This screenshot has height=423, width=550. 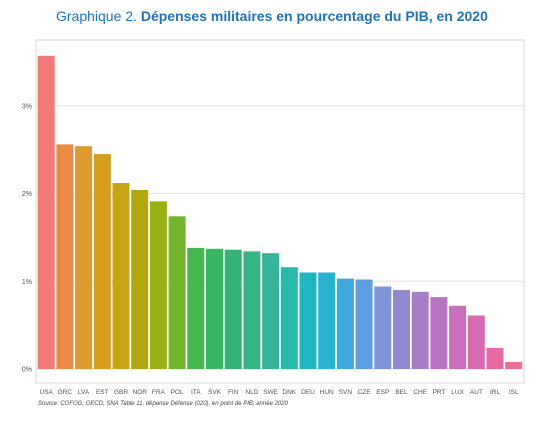 What do you see at coordinates (196, 392) in the screenshot?
I see `x-tick-label: ITA` at bounding box center [196, 392].